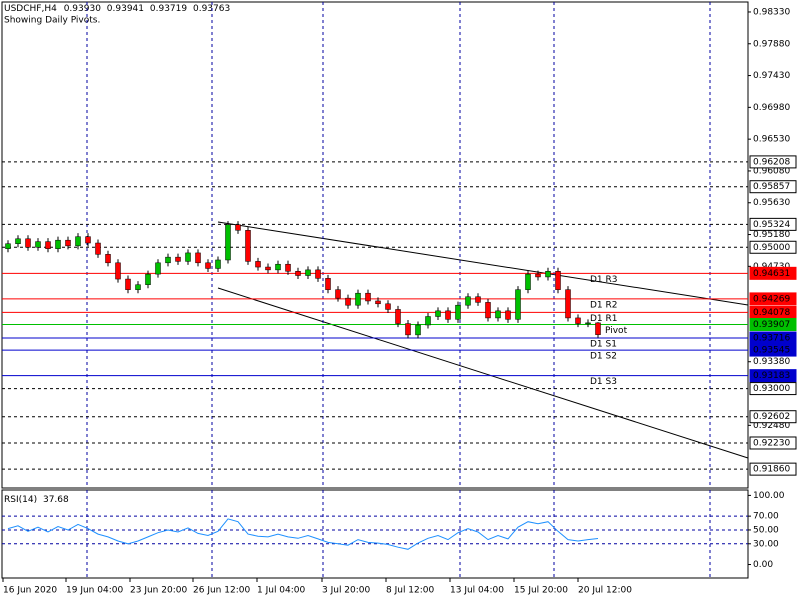 This screenshot has height=600, width=800. I want to click on y-tick-label: 50.00, so click(766, 530).